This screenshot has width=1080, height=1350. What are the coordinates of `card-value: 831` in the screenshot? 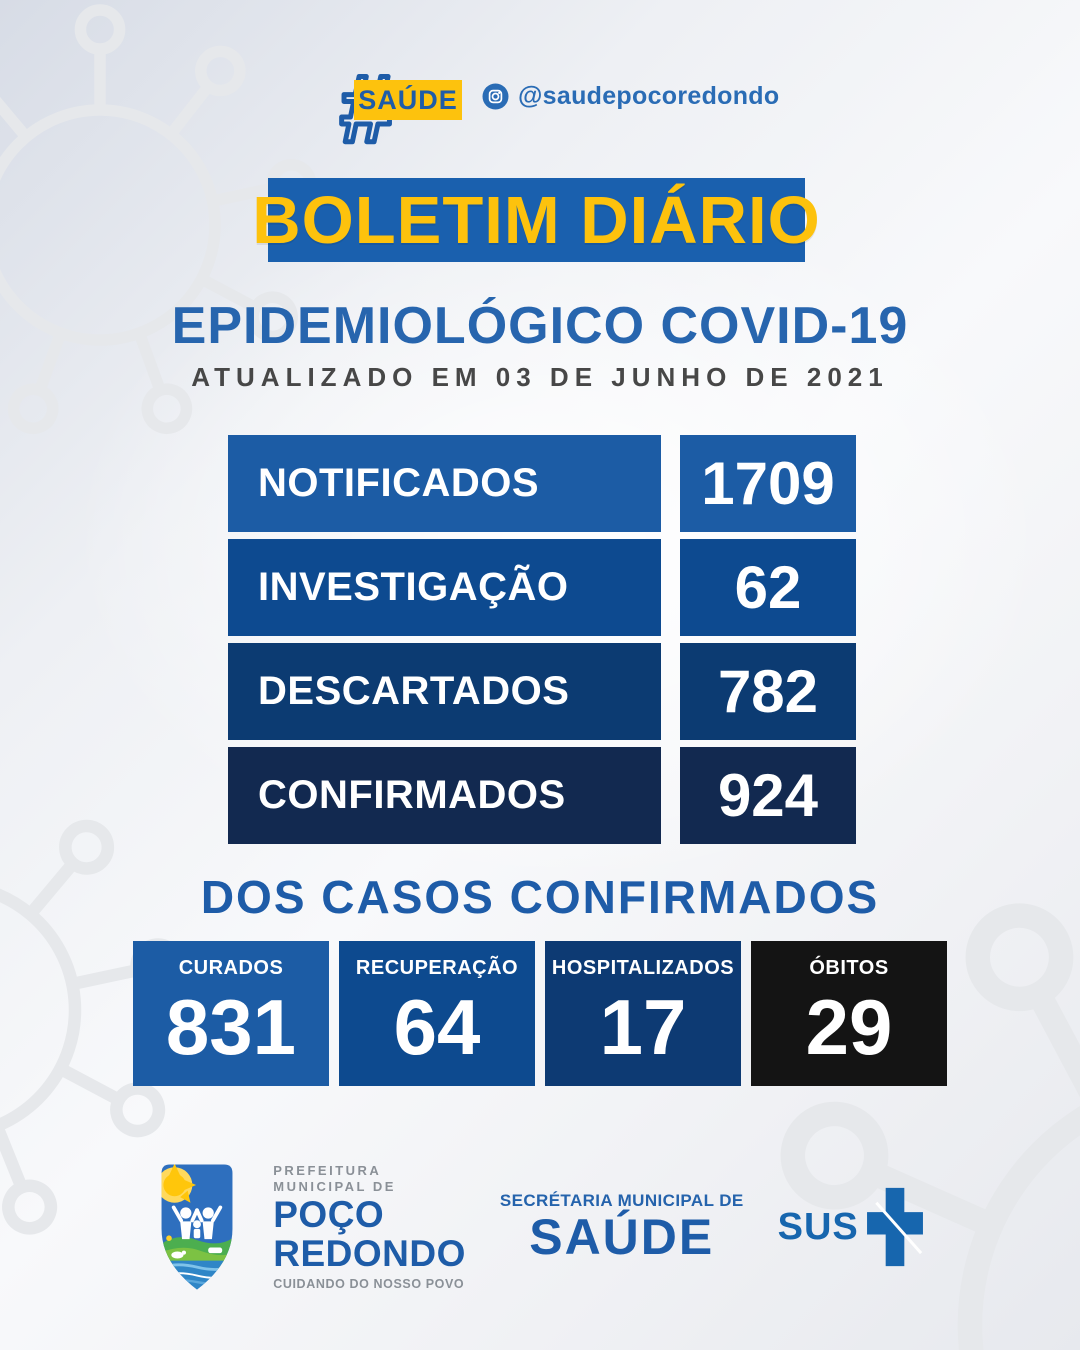 It's located at (231, 1027).